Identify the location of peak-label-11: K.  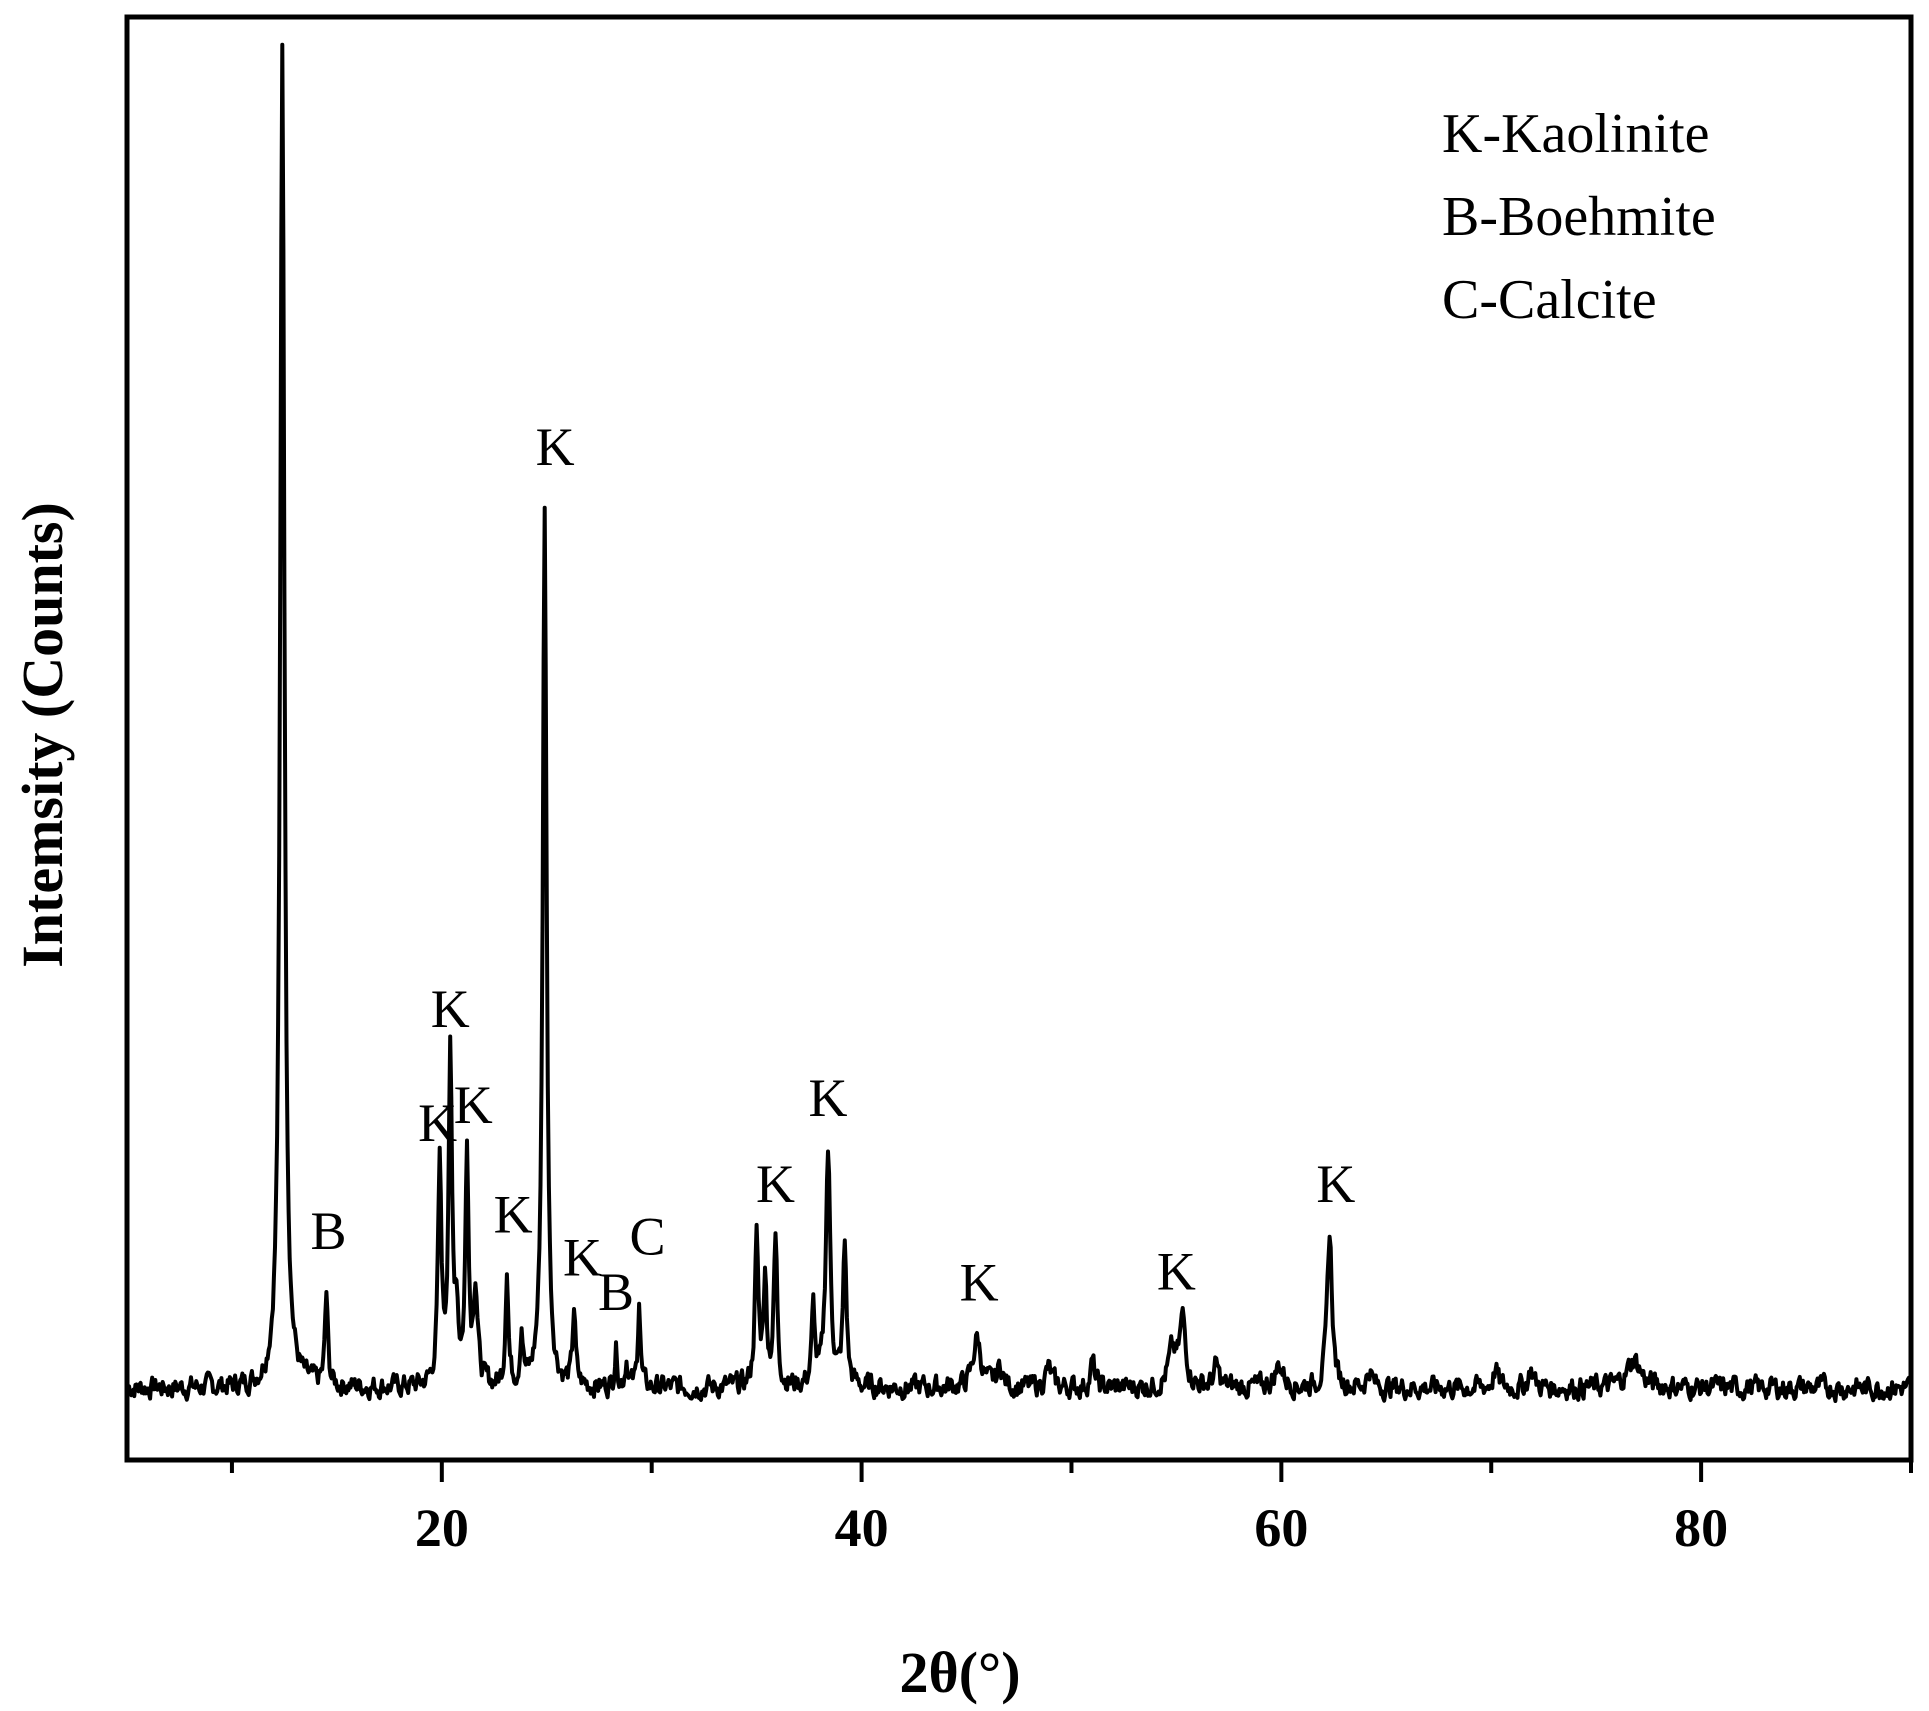
(828, 1098).